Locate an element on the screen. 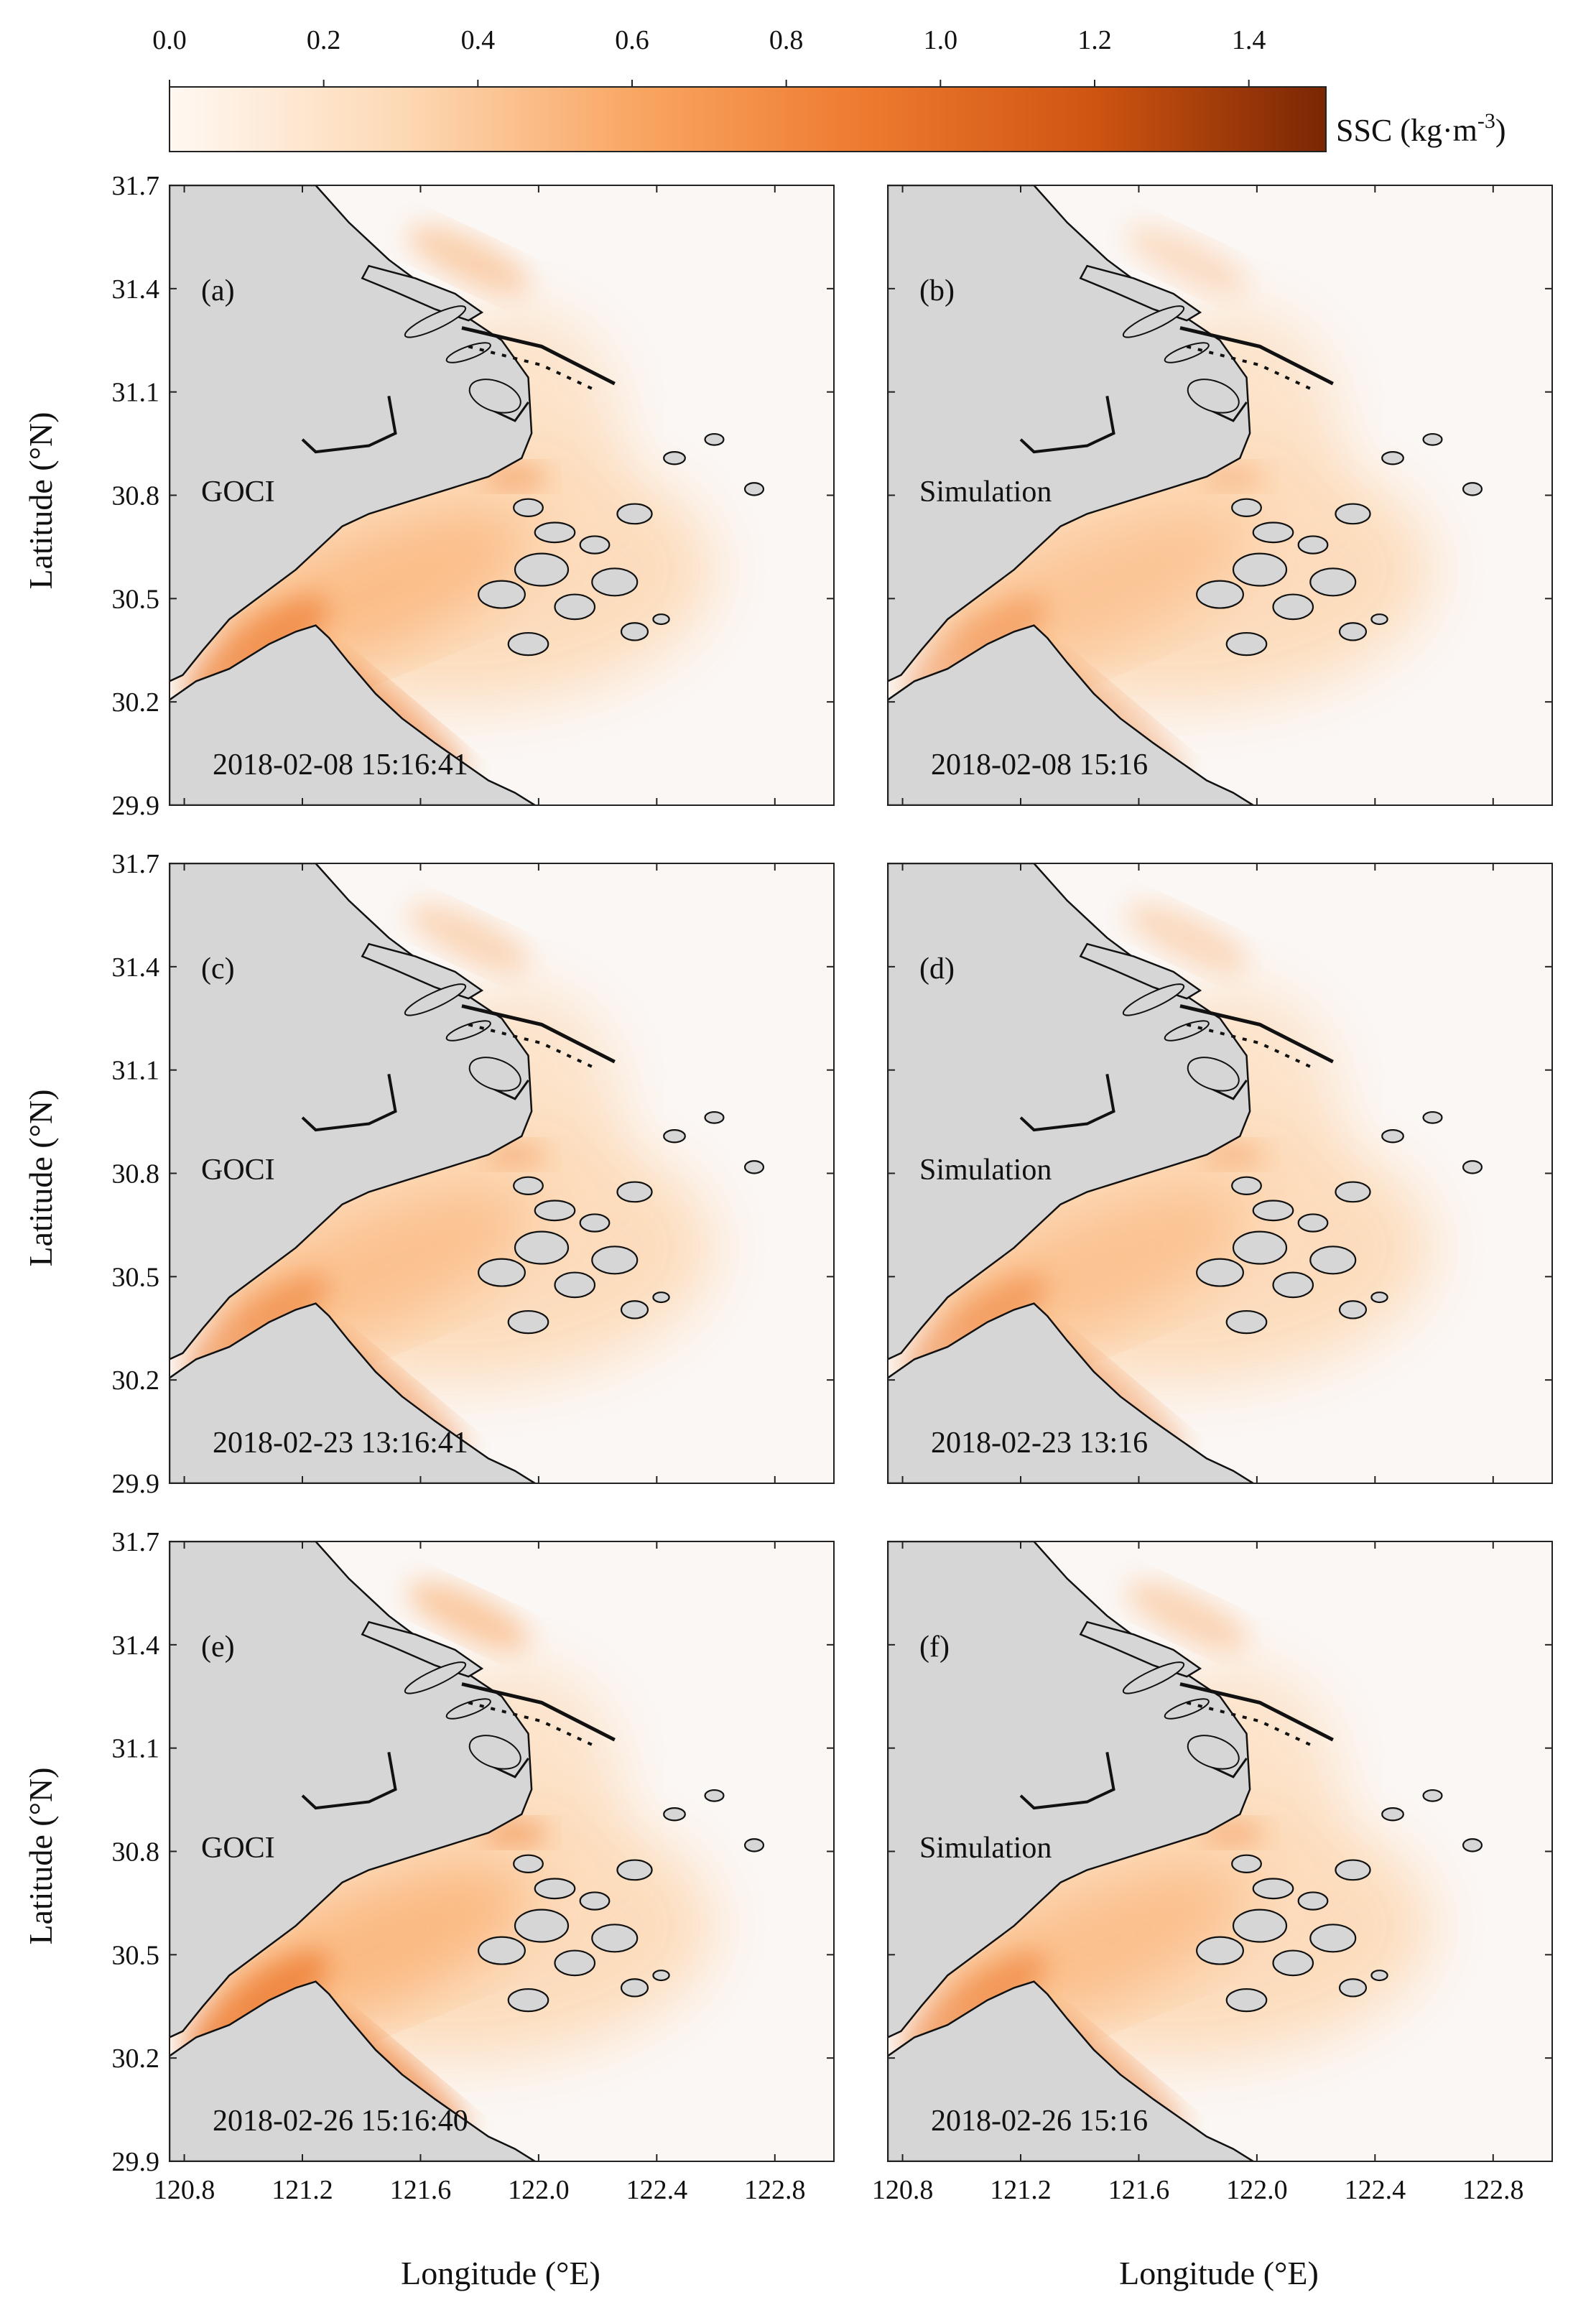  colorbar-tick-label: 0.2 is located at coordinates (324, 40).